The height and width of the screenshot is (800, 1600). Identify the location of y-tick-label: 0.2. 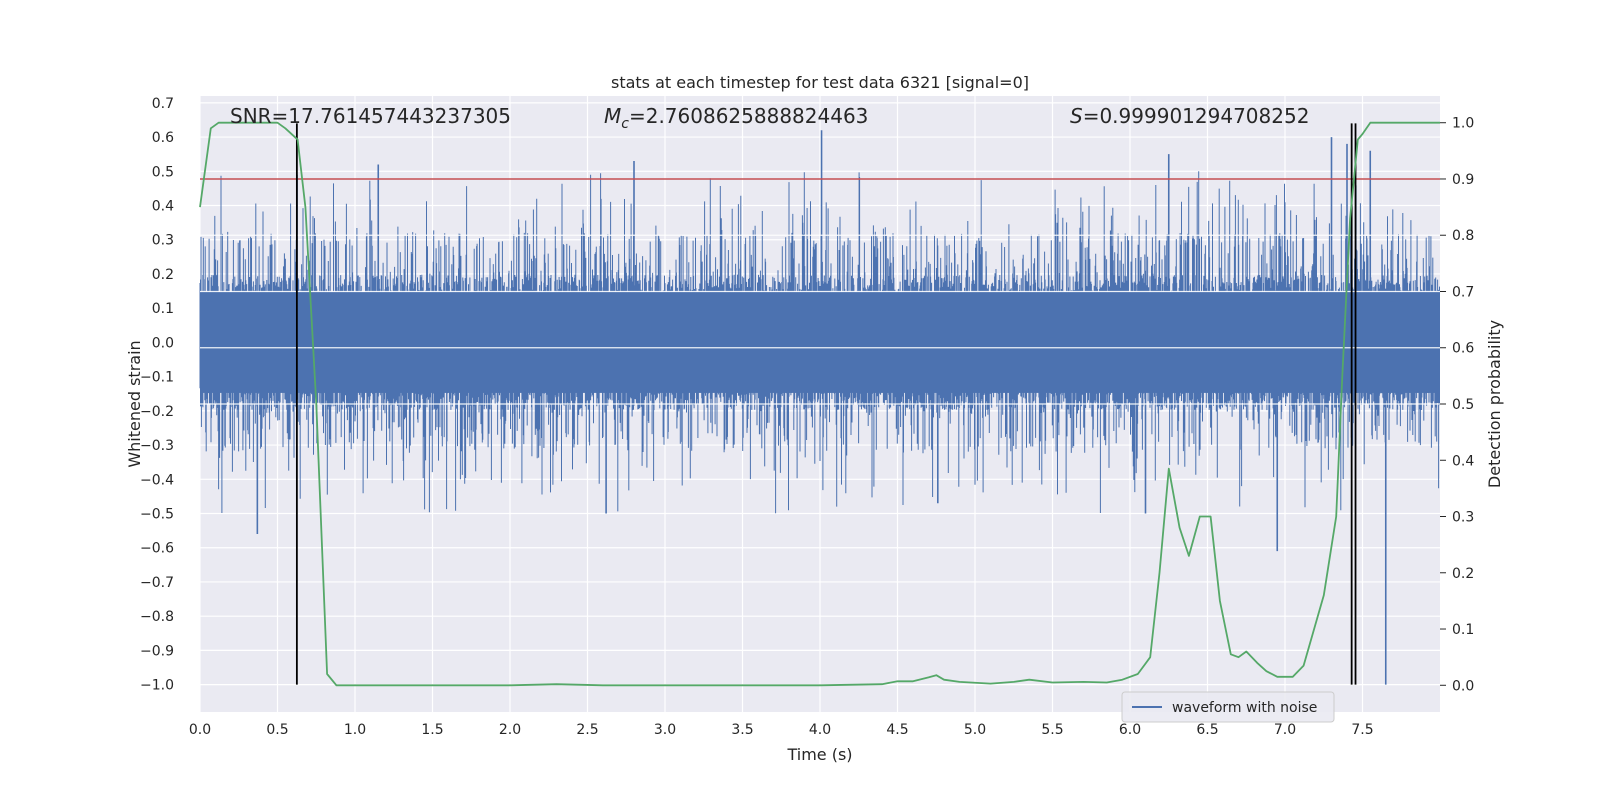
(163, 275).